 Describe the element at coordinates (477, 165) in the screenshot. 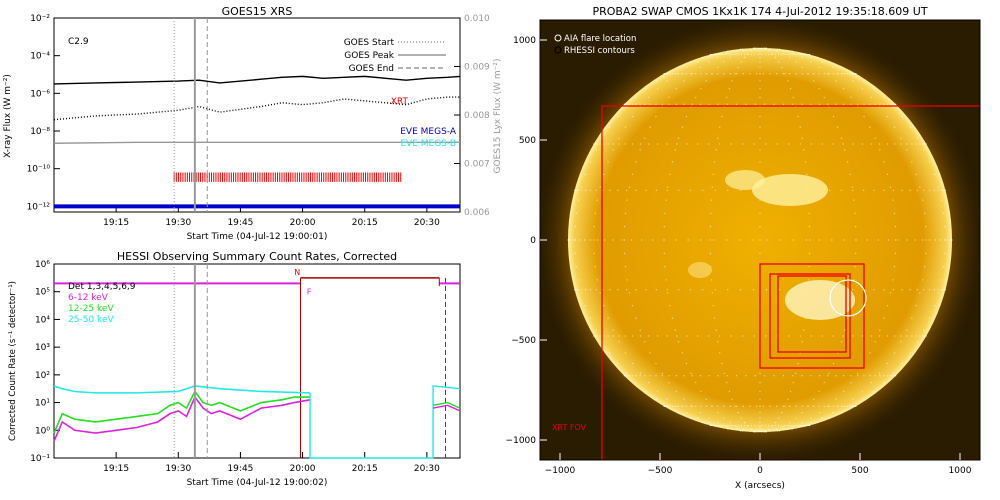

I see `goes-y2-tick-label: 0.007` at that location.